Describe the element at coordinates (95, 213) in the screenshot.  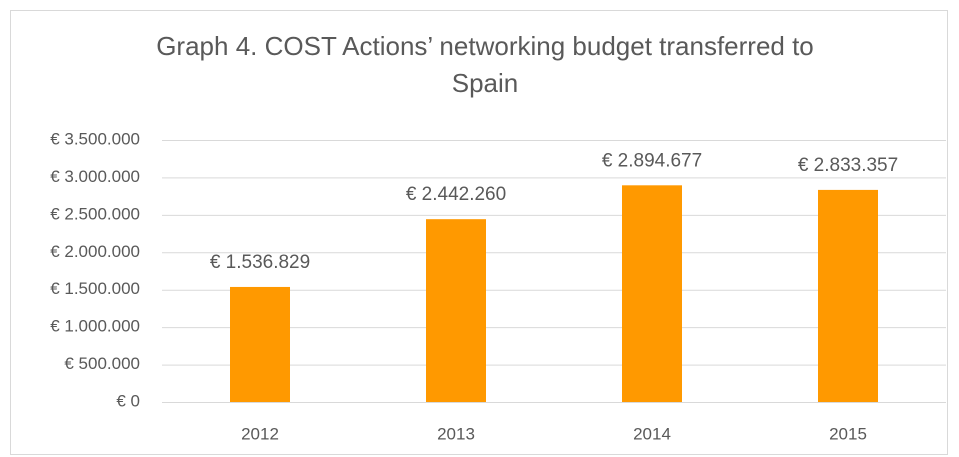
I see `y-tick-label: € 2.500.000` at that location.